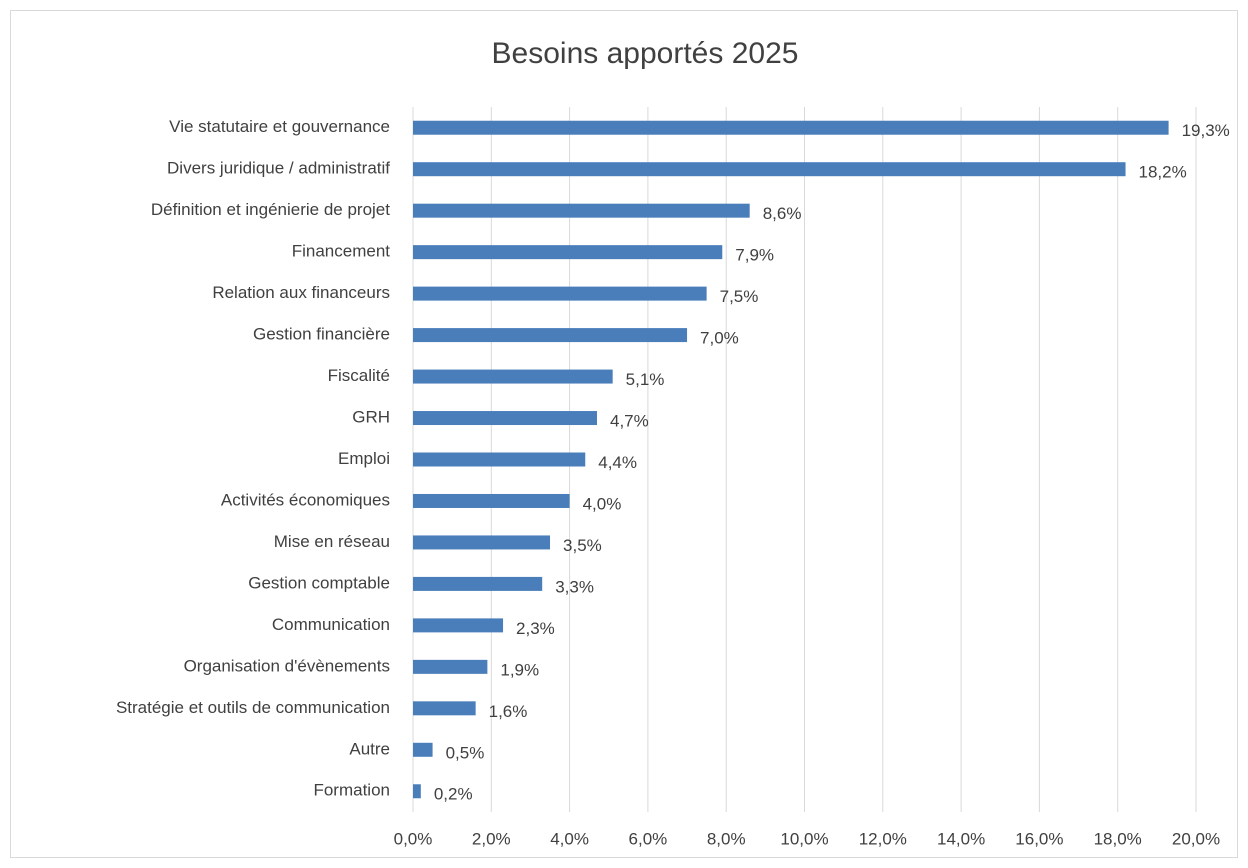  Describe the element at coordinates (602, 503) in the screenshot. I see `value-label: 4,0%` at that location.